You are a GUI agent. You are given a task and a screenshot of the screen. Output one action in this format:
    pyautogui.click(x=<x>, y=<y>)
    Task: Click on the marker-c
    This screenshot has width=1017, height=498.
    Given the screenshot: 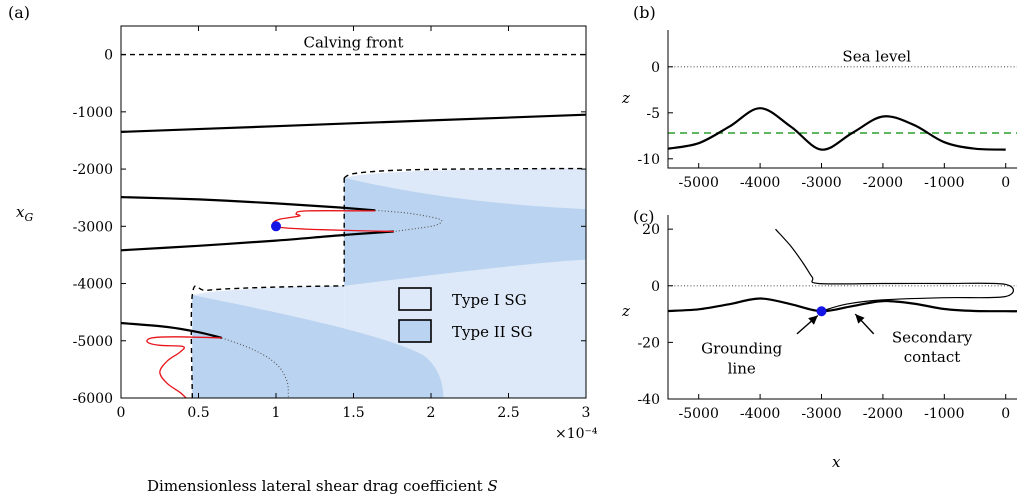 What is the action you would take?
    pyautogui.click(x=821, y=311)
    